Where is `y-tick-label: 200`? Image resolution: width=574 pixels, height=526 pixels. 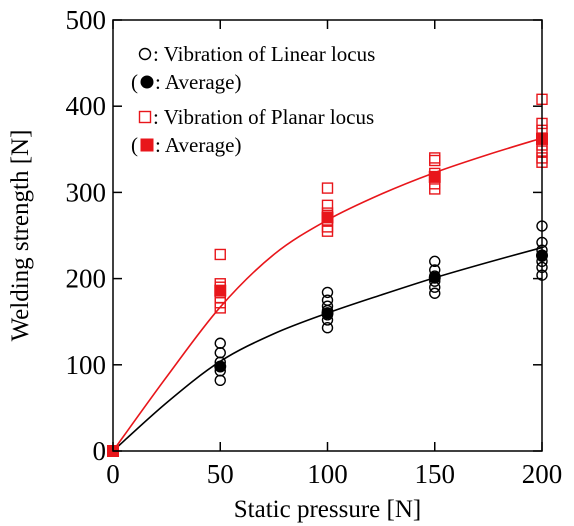 y-tick-label: 200 is located at coordinates (86, 279).